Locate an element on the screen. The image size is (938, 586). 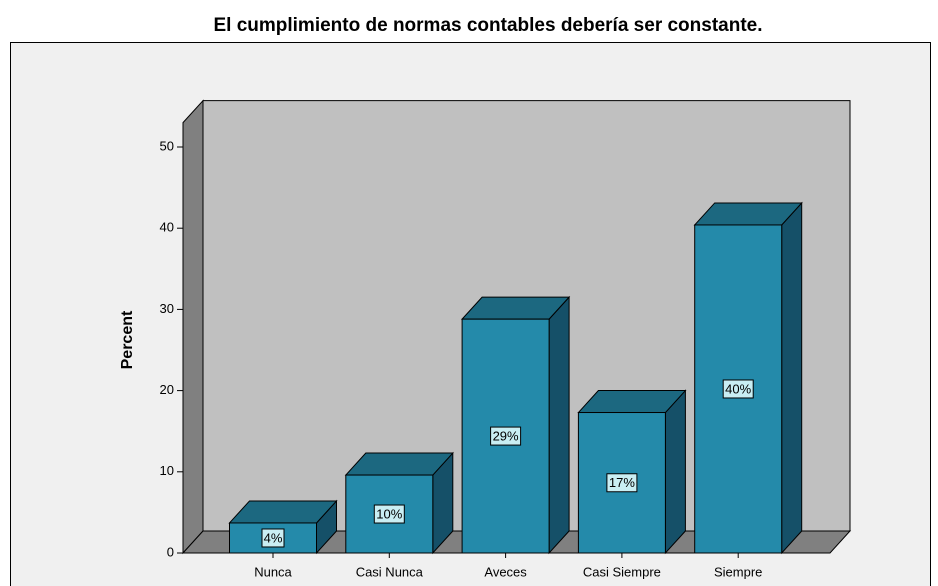
y-tick-label: 0 is located at coordinates (170, 551).